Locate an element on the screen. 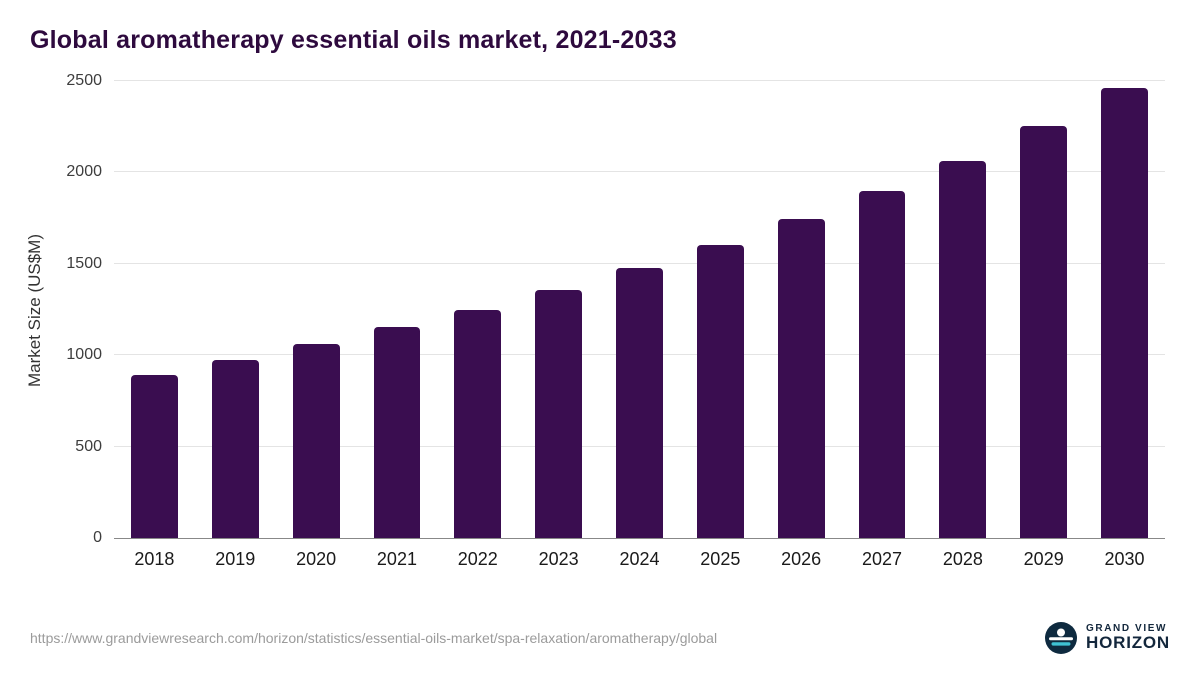 The height and width of the screenshot is (675, 1200). x-tick-label: 2019 is located at coordinates (235, 559).